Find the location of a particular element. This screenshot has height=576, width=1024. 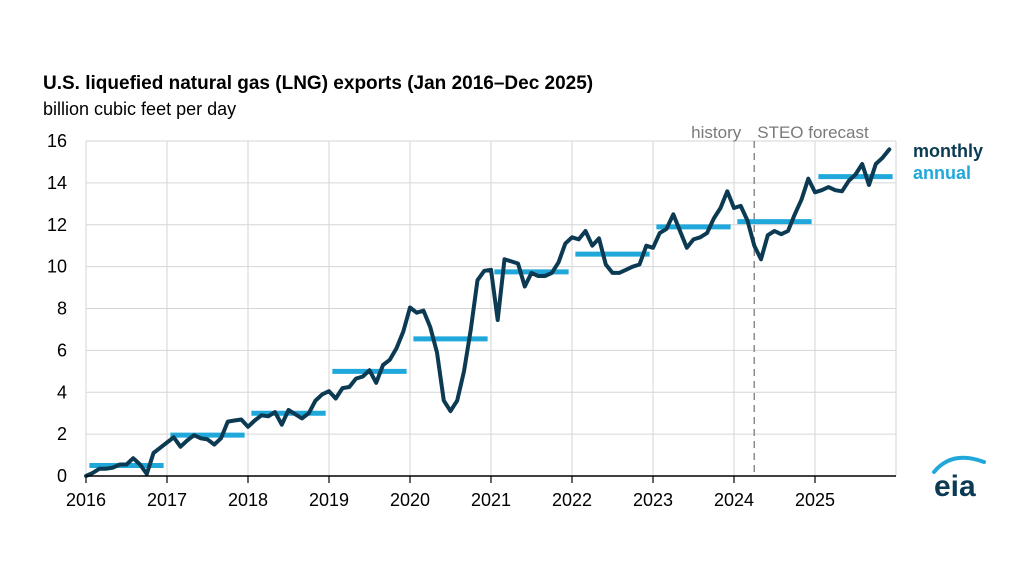

legend-annual: annual is located at coordinates (942, 173).